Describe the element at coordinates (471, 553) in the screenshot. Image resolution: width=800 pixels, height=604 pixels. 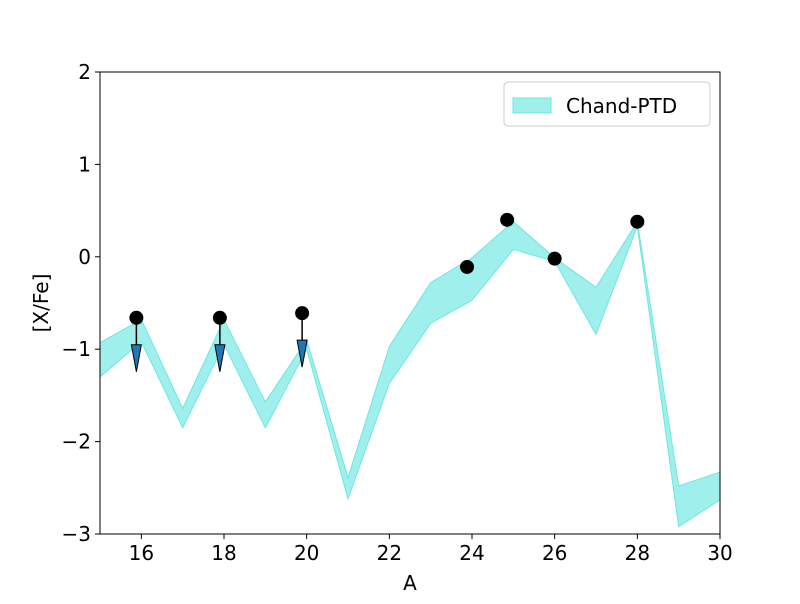
I see `x-tick-label: 24` at that location.